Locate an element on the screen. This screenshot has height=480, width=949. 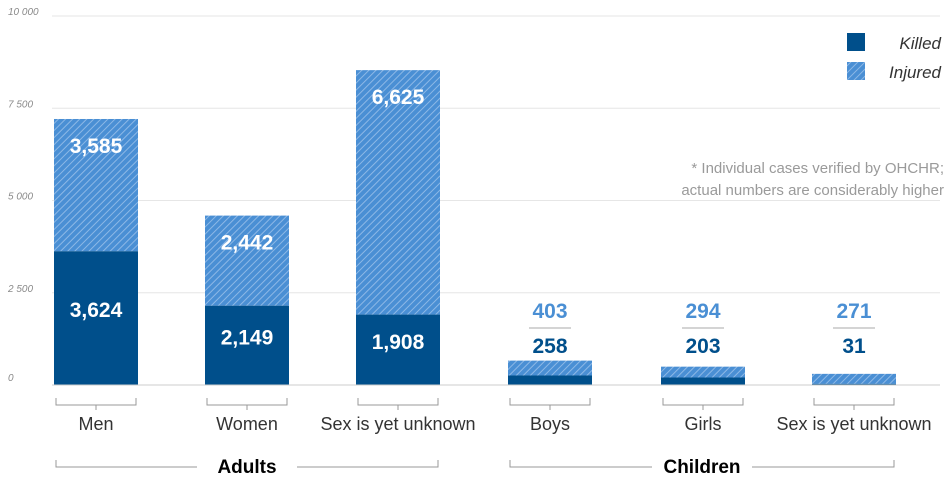
legend-label-killed: Killed is located at coordinates (920, 43).